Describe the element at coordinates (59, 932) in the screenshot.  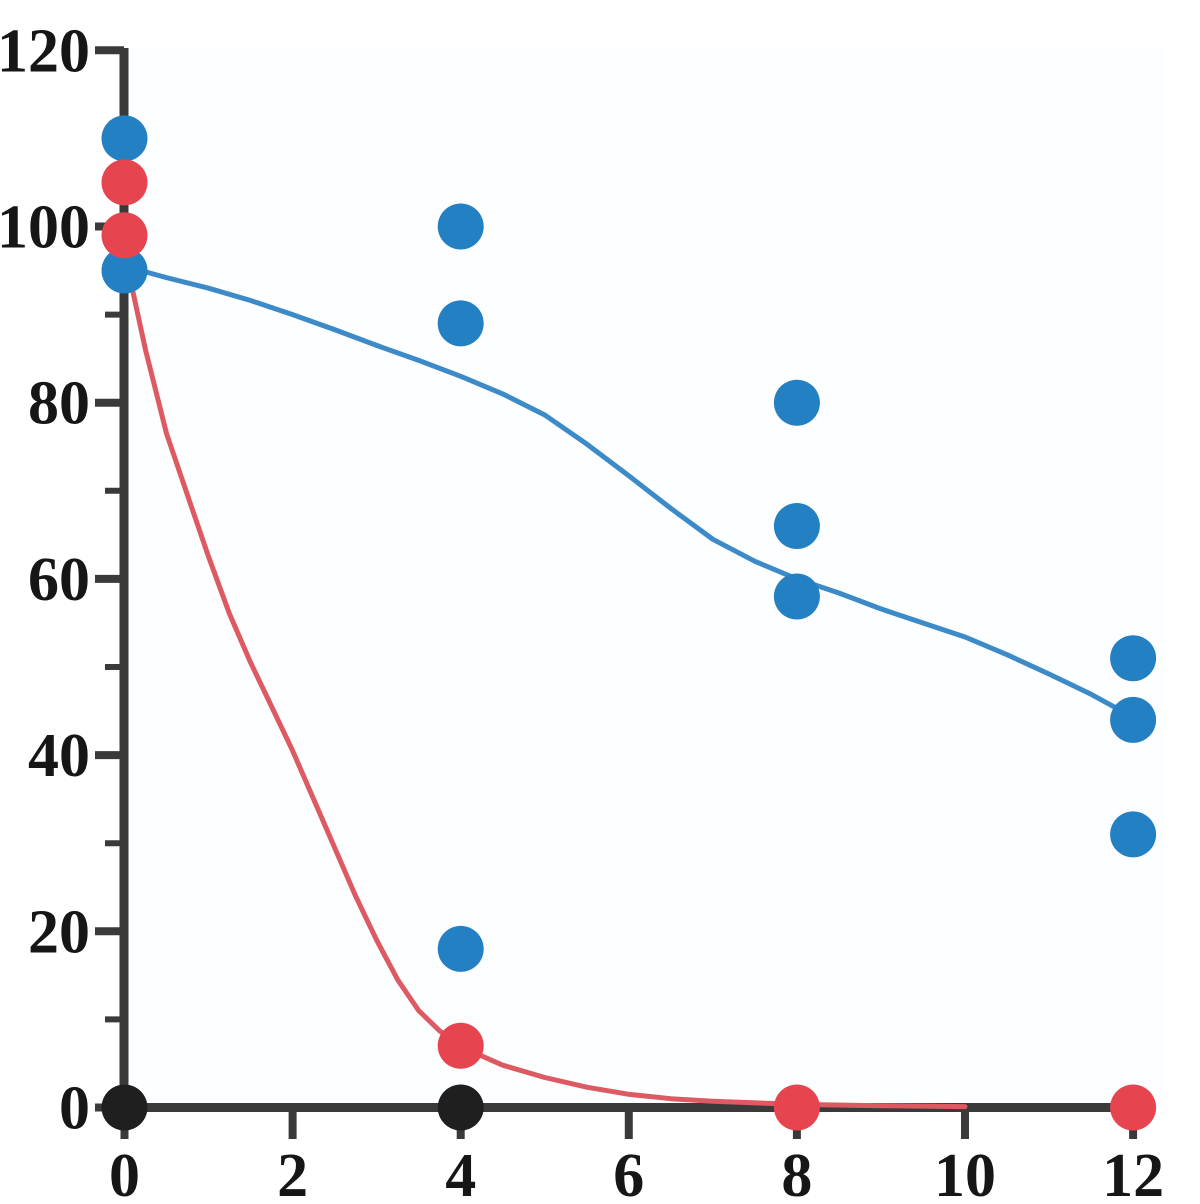
I see `y-tick-label: 20` at that location.